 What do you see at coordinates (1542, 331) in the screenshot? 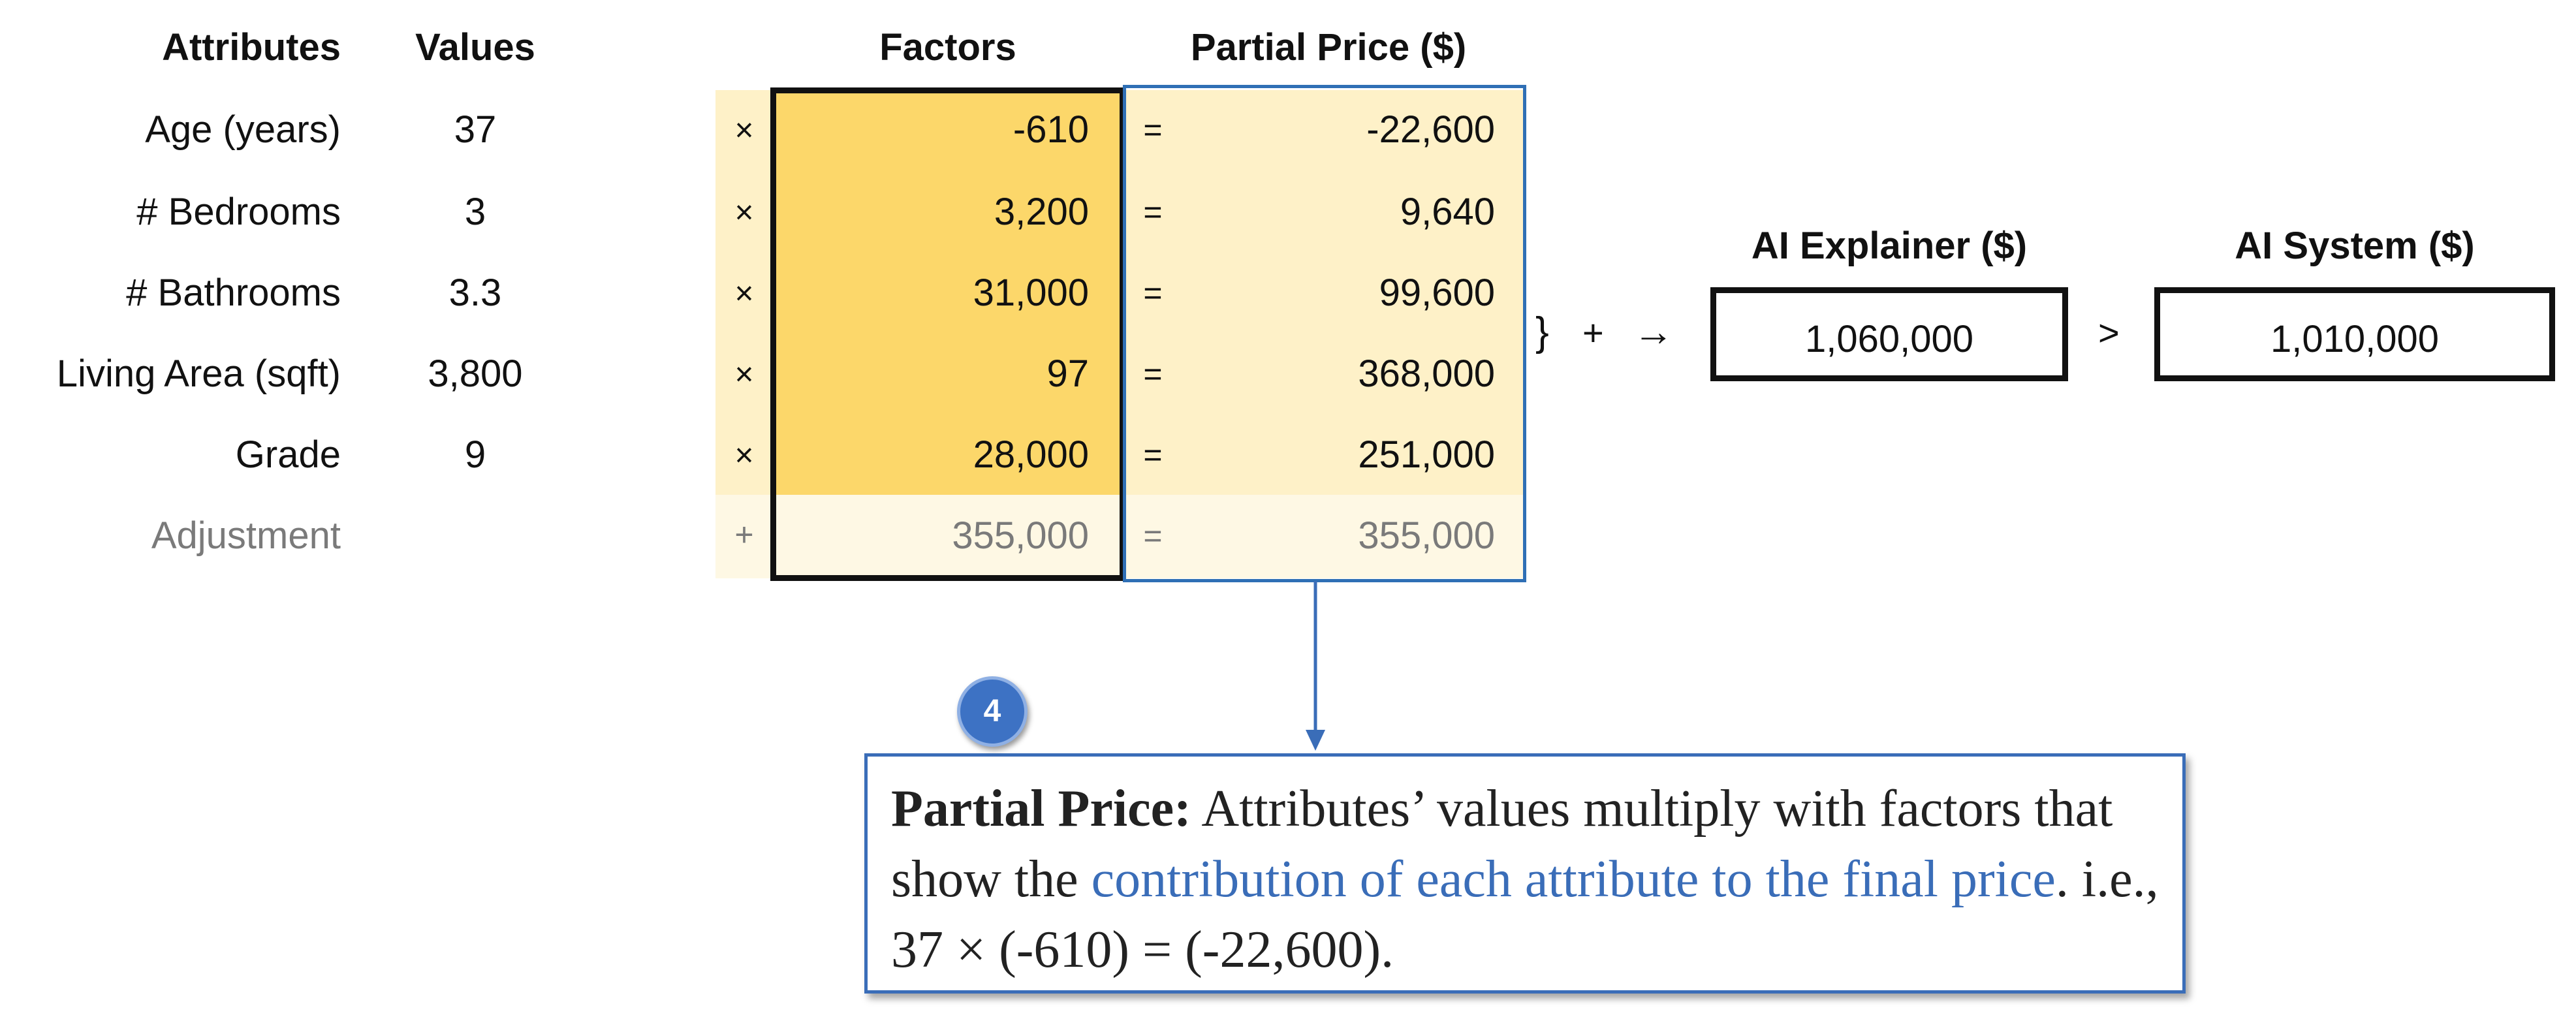
I see `sum-brace: }` at bounding box center [1542, 331].